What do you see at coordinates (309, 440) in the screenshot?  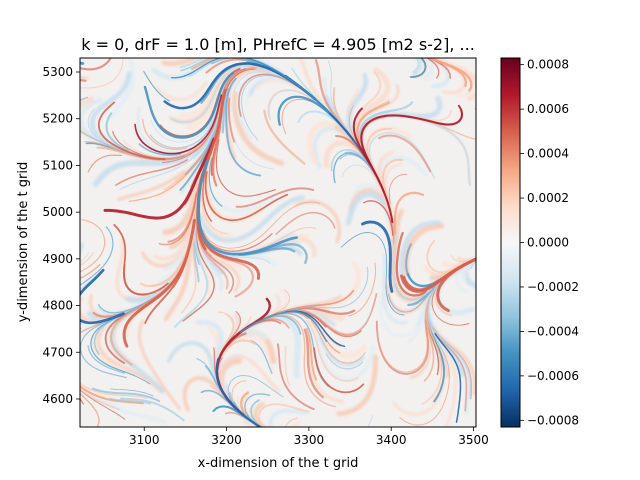 I see `x-tick-label: 3300` at bounding box center [309, 440].